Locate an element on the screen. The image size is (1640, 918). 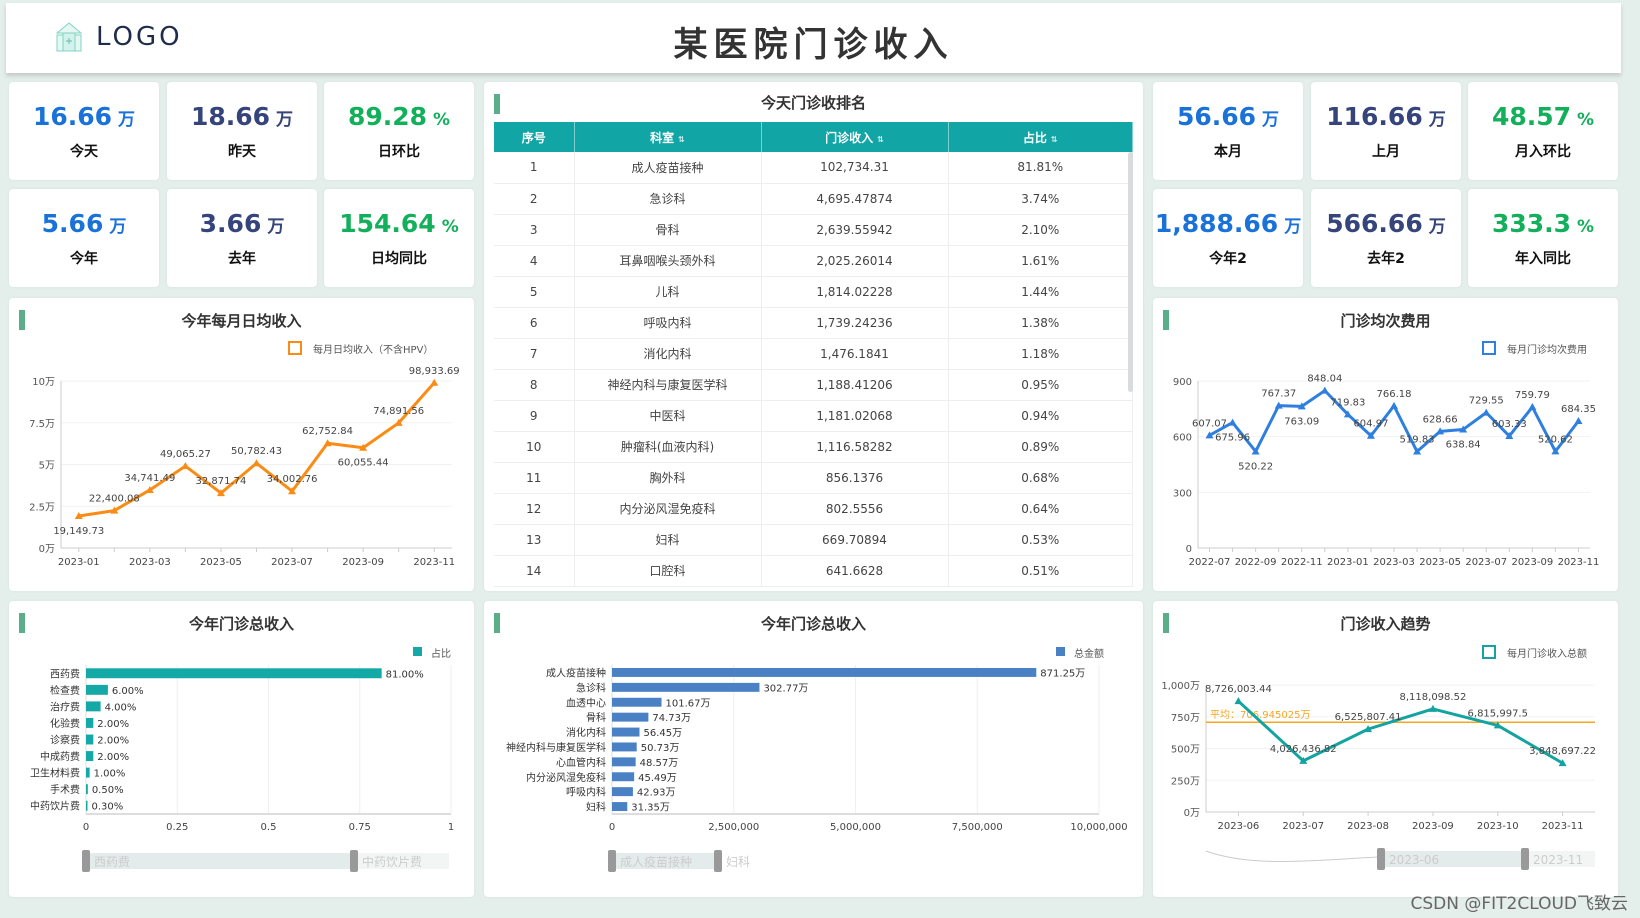
table-row: 2 急诊科 4,695.47874 3.74% is located at coordinates (813, 199).